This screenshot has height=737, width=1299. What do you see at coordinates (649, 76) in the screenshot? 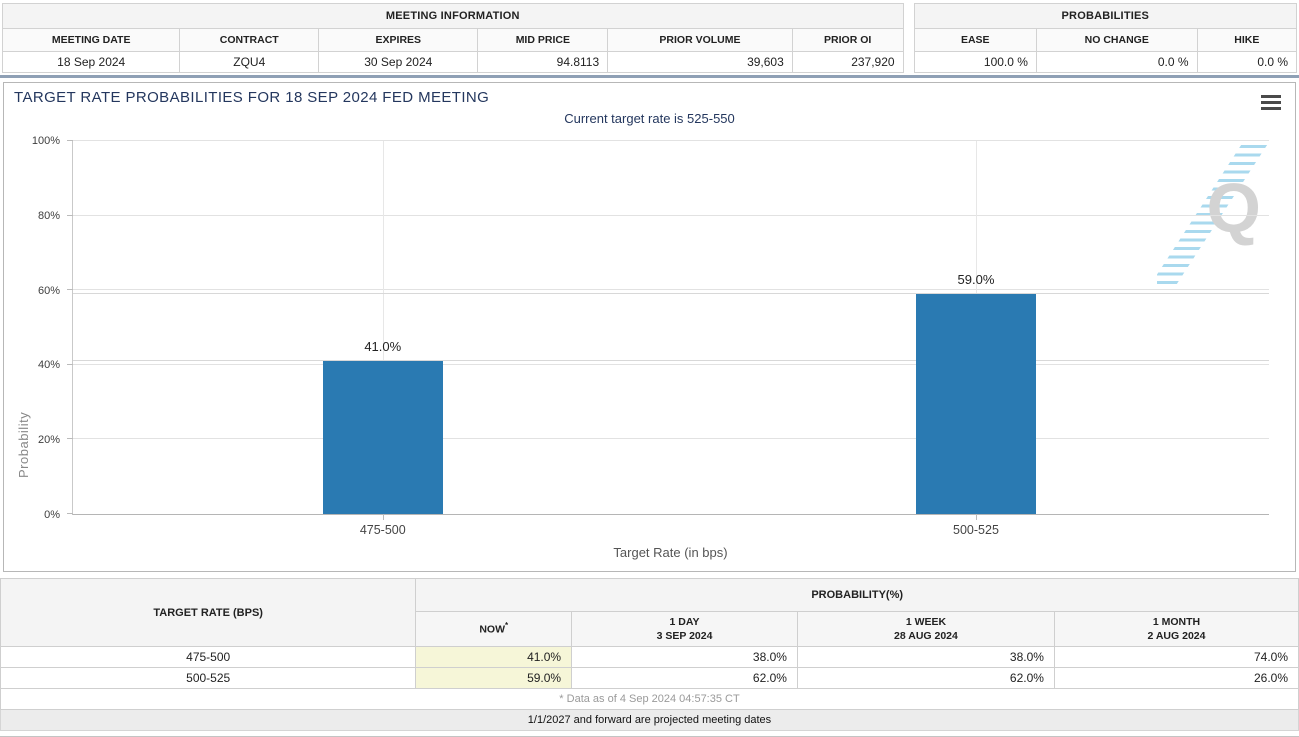
I see `section-divider` at bounding box center [649, 76].